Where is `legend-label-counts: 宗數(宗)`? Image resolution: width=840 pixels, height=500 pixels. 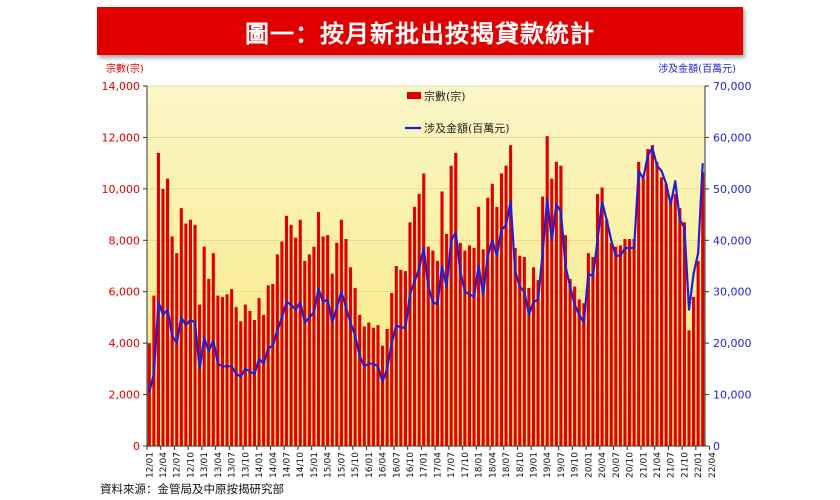
legend-label-counts: 宗數(宗) is located at coordinates (445, 96).